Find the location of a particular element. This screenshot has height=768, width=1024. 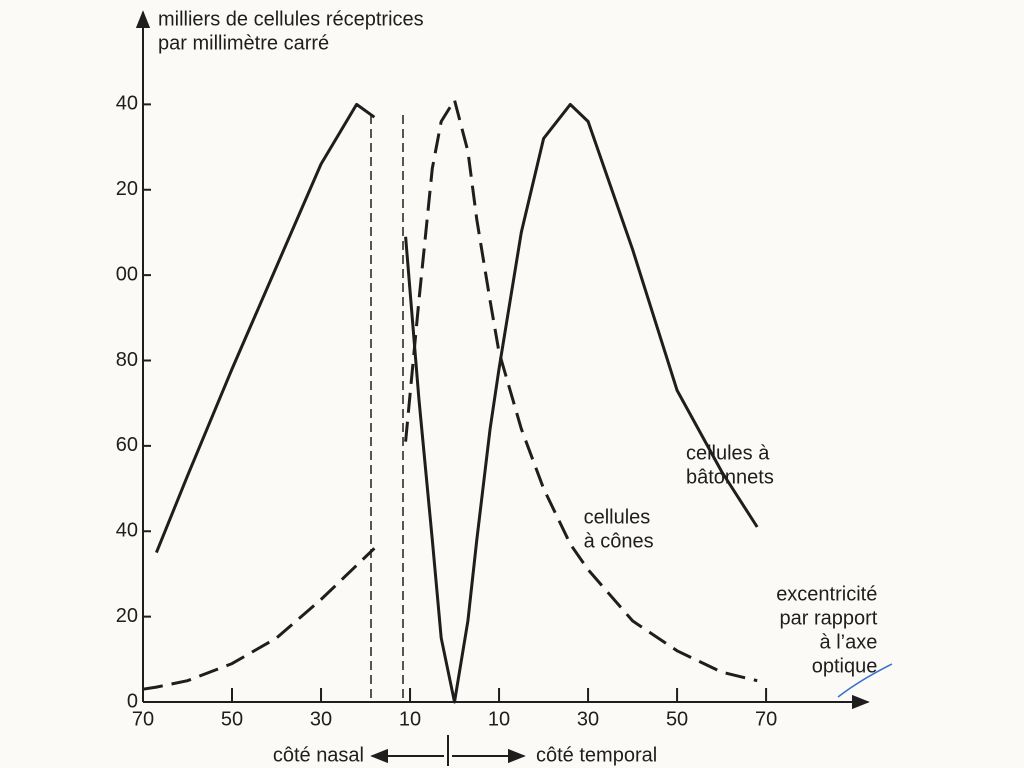

annotation: à l’axe is located at coordinates (849, 643).